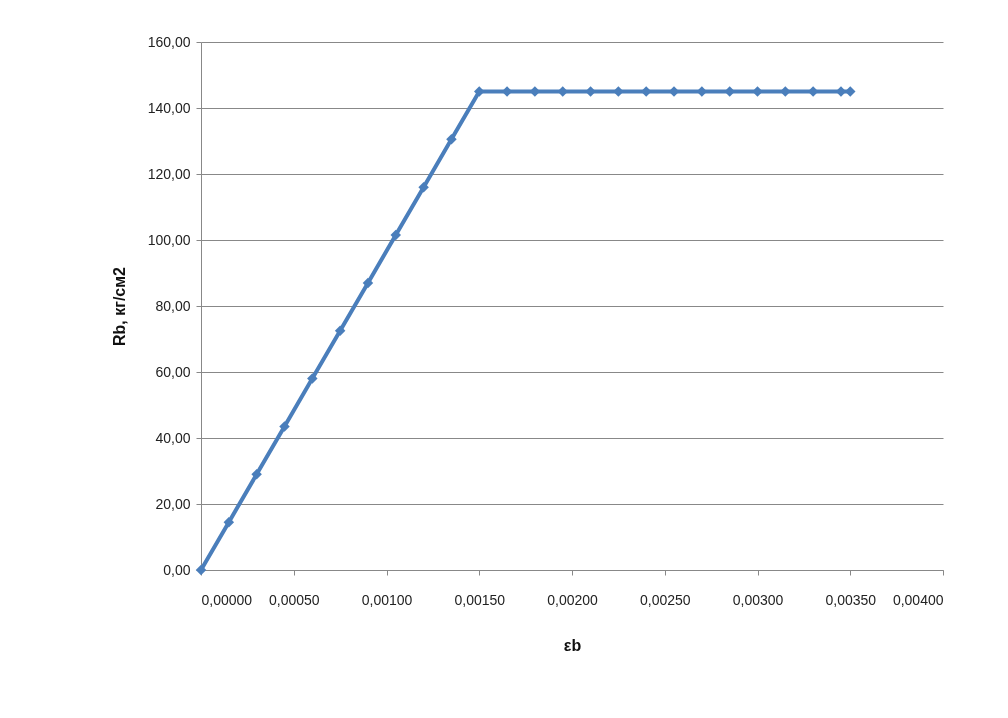 This screenshot has height=718, width=1008. I want to click on x-tick-label: 0,00200, so click(573, 599).